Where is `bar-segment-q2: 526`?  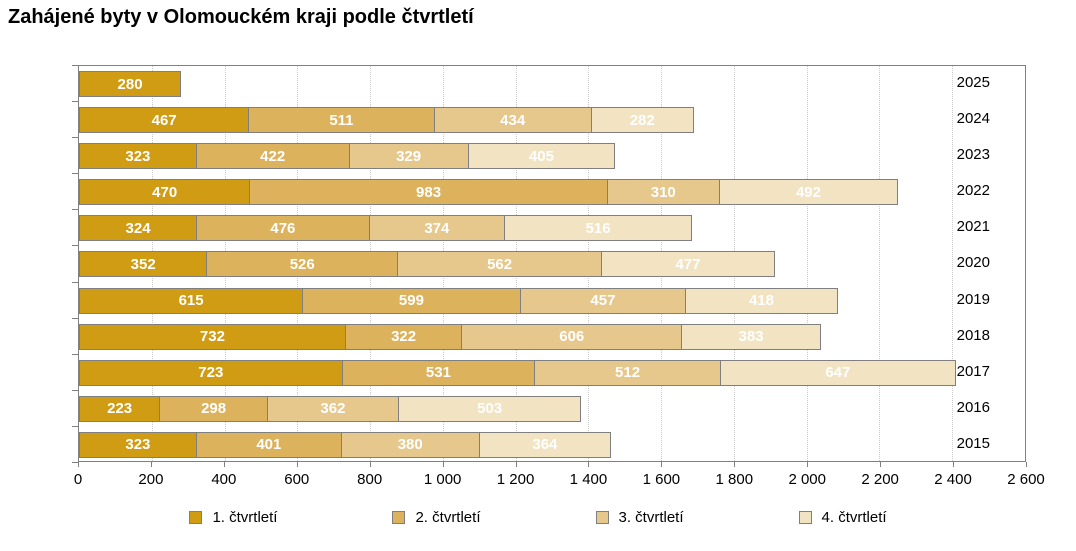
bar-segment-q2: 526 is located at coordinates (302, 264).